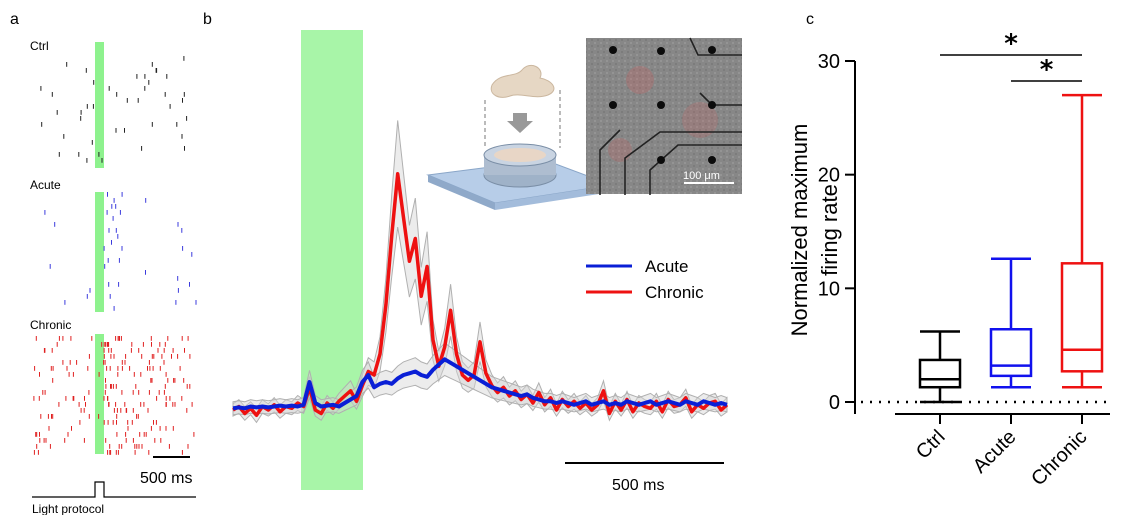  What do you see at coordinates (829, 62) in the screenshot?
I see `y-tick-label: 30` at bounding box center [829, 62].